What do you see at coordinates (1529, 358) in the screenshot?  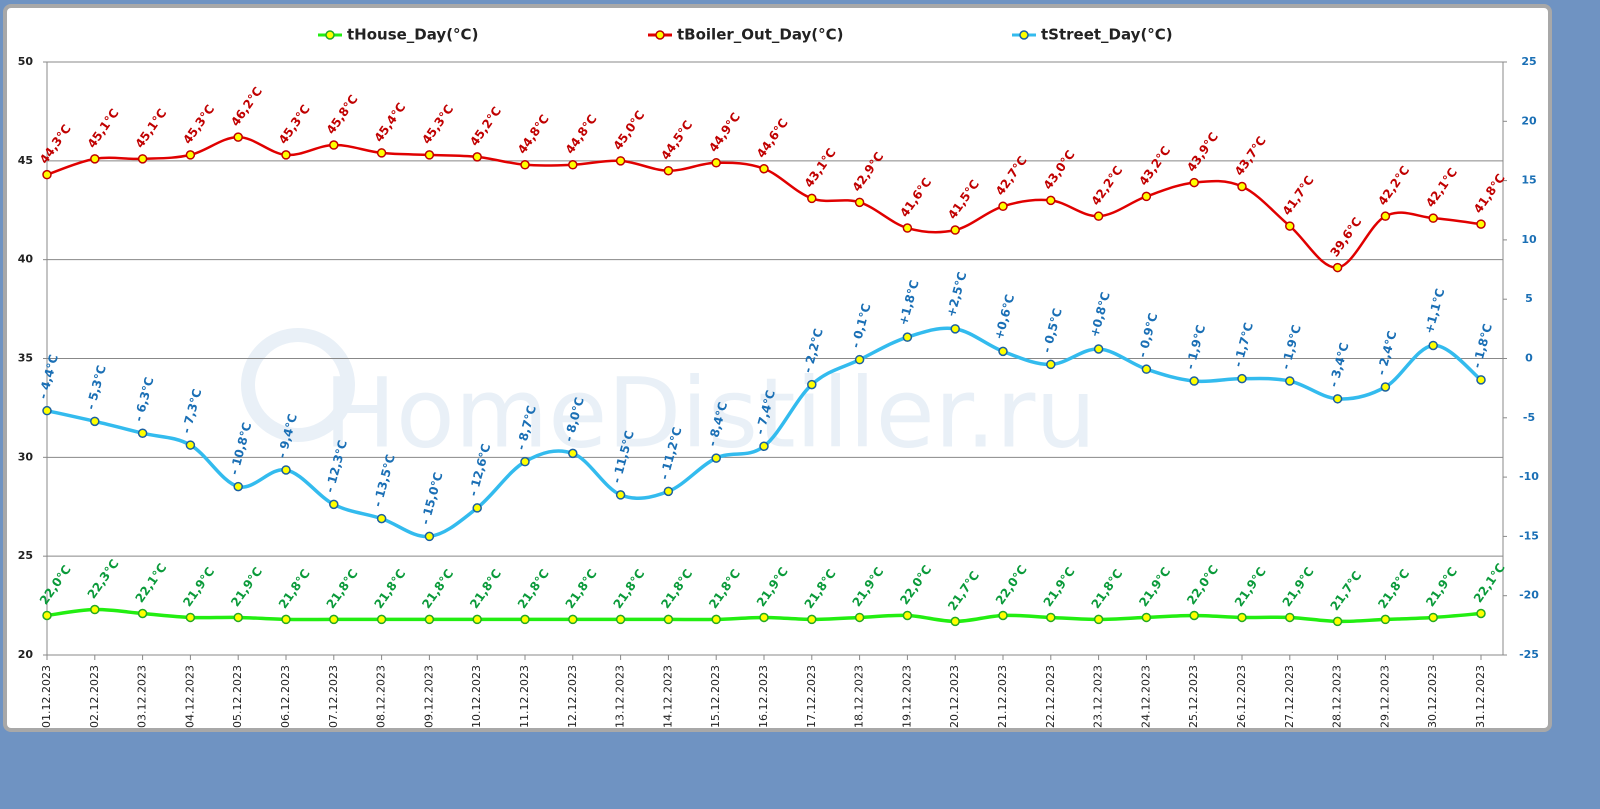 I see `y2-tick-label: 0` at bounding box center [1529, 358].